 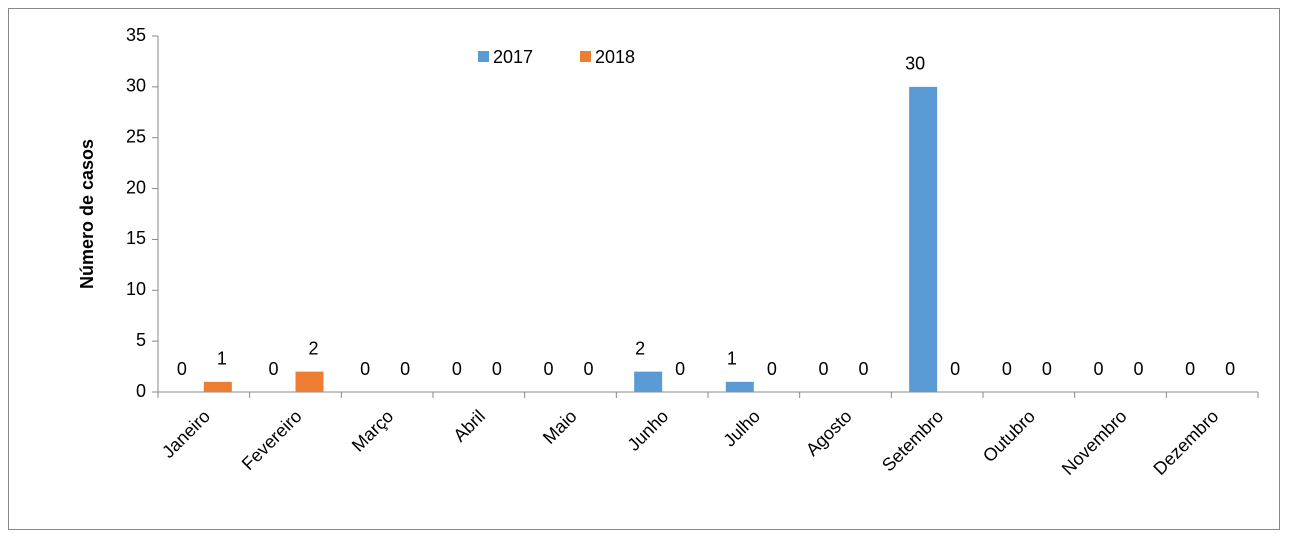 What do you see at coordinates (136, 35) in the screenshot?
I see `y-tick-label: 35` at bounding box center [136, 35].